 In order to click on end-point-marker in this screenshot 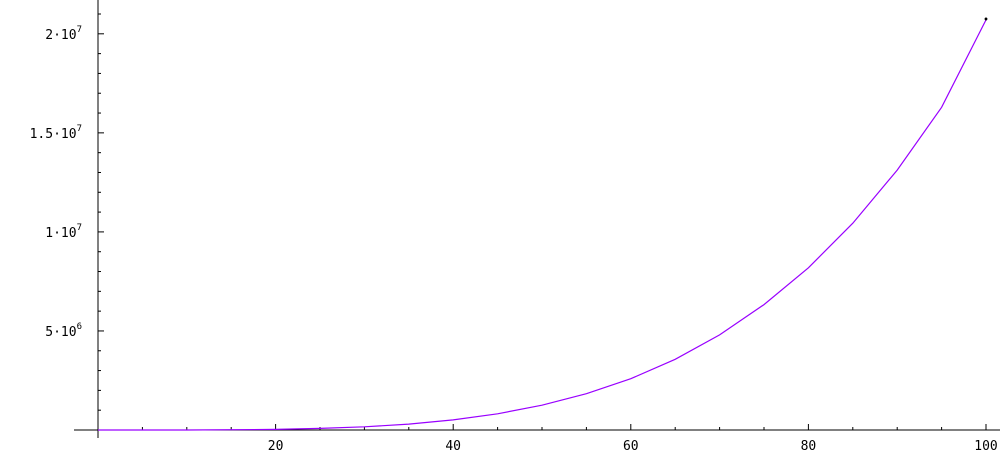, I will do `click(986, 19)`.